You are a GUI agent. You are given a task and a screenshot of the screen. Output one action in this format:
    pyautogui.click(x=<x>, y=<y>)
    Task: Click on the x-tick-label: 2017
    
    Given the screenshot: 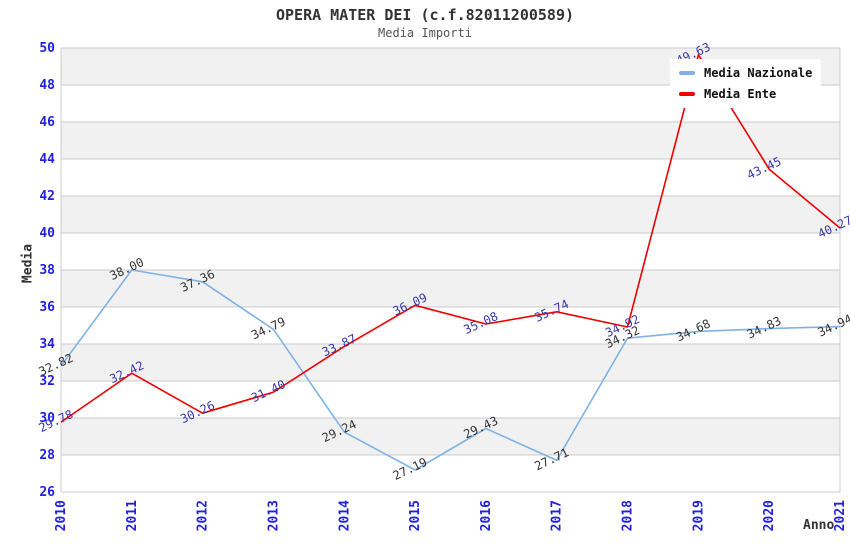 What is the action you would take?
    pyautogui.click(x=557, y=515)
    